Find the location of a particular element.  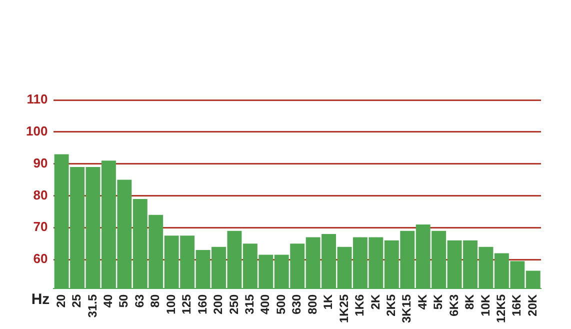

x-tick-label: 315 is located at coordinates (249, 304).